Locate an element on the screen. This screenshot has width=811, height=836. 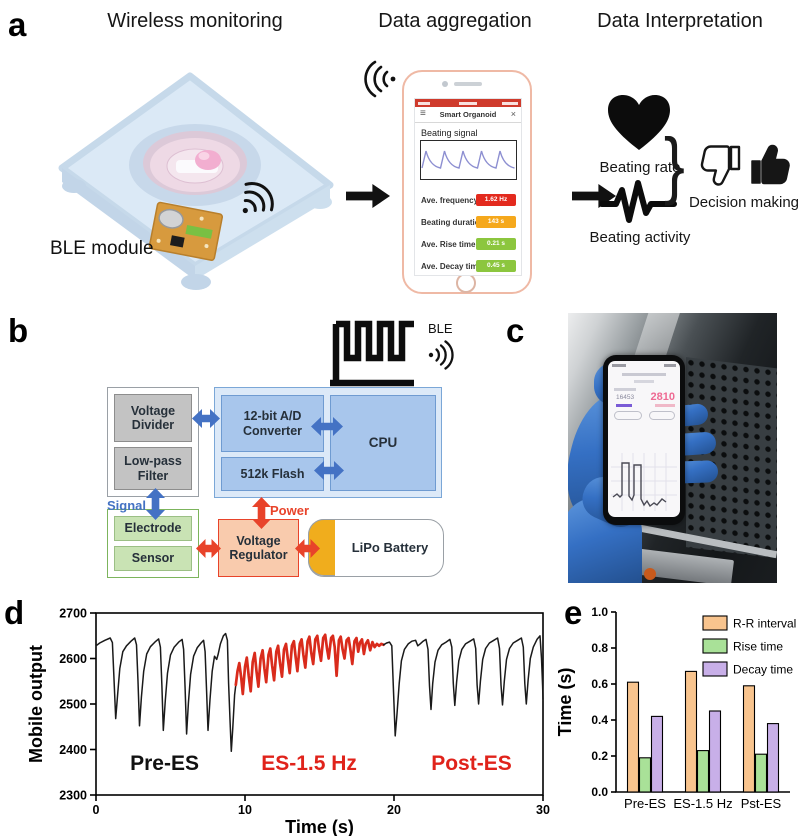
curly-brace: } is located at coordinates (674, 164).